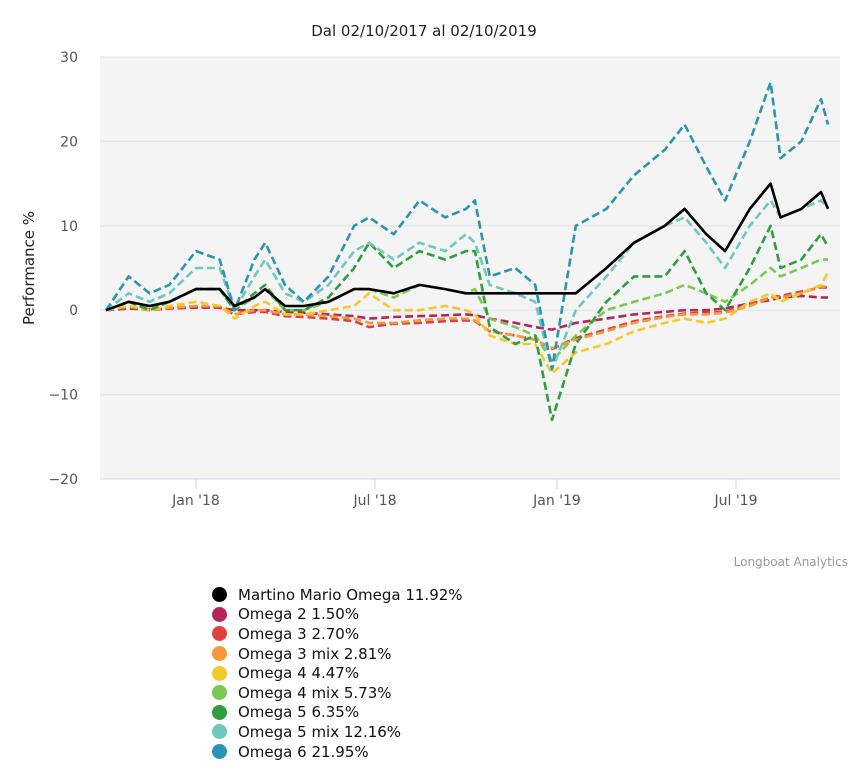  Describe the element at coordinates (195, 501) in the screenshot. I see `x-tick-label: Jan '18` at that location.